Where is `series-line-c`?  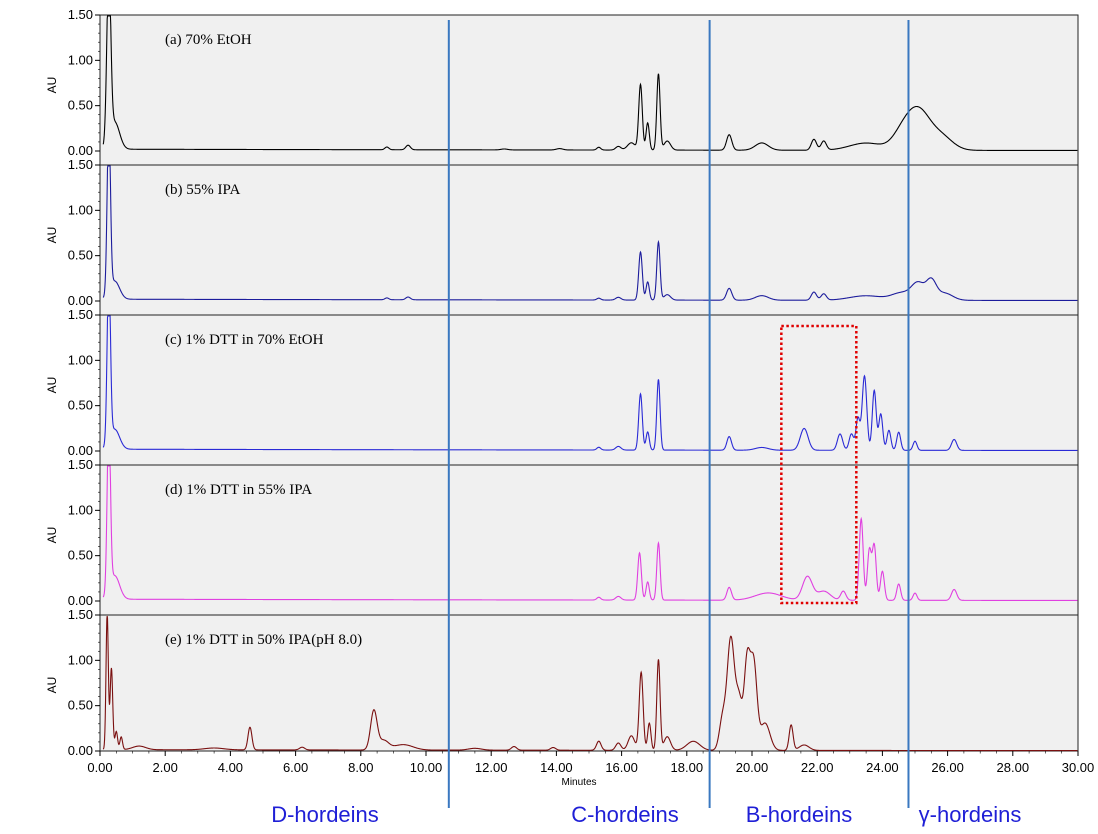 series-line-c is located at coordinates (590, 383).